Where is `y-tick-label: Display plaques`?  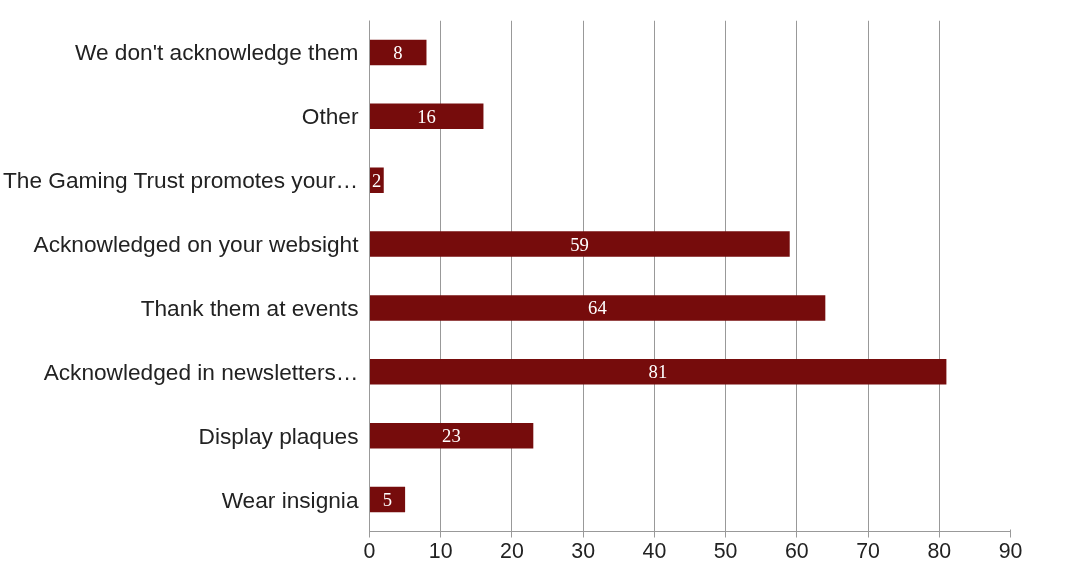
y-tick-label: Display plaques is located at coordinates (278, 435).